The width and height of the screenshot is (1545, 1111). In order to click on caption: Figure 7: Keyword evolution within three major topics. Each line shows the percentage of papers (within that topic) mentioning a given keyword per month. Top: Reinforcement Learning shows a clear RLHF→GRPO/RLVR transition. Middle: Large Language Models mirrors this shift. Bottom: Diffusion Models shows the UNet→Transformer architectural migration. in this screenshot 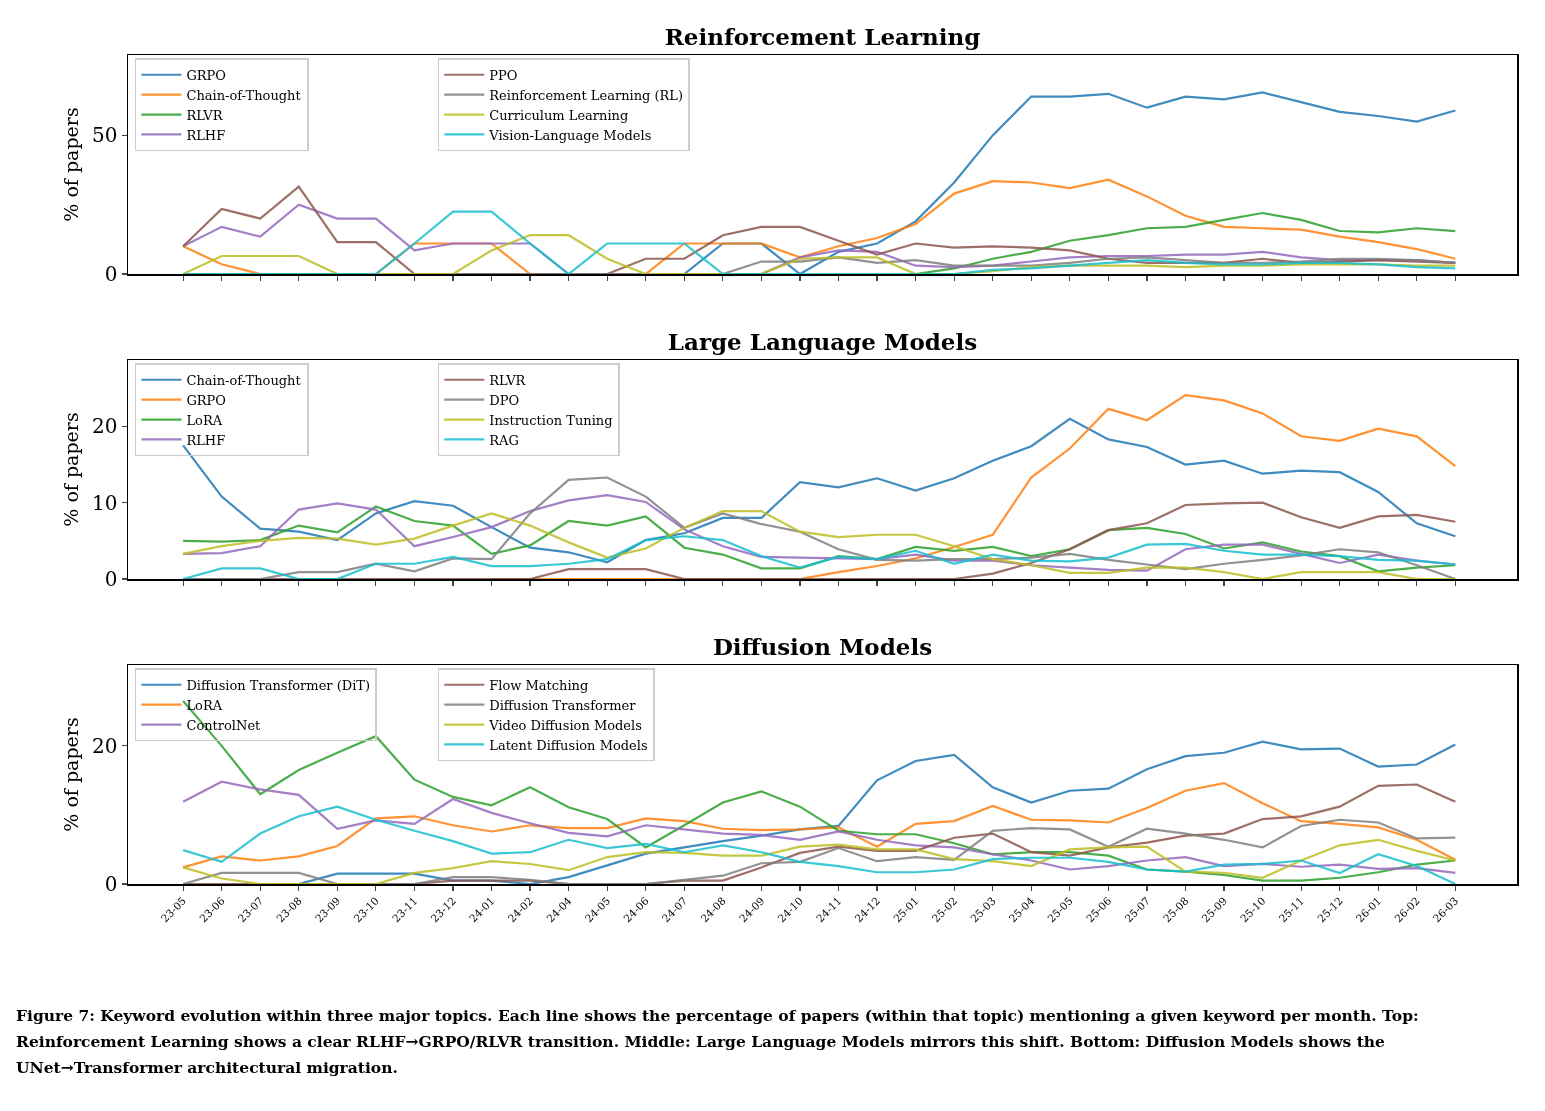, I will do `click(717, 1042)`.